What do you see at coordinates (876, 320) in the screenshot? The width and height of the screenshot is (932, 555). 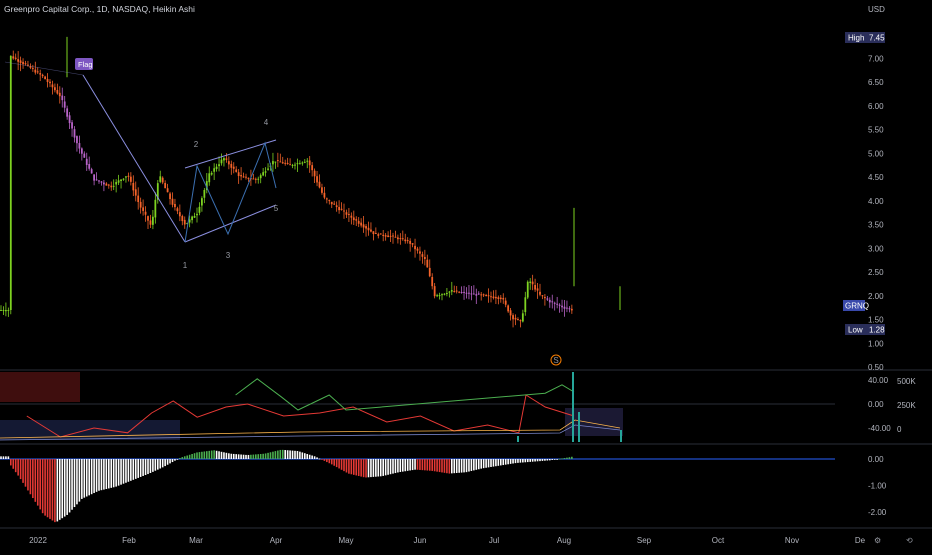 I see `price-tick-label: 1.50` at bounding box center [876, 320].